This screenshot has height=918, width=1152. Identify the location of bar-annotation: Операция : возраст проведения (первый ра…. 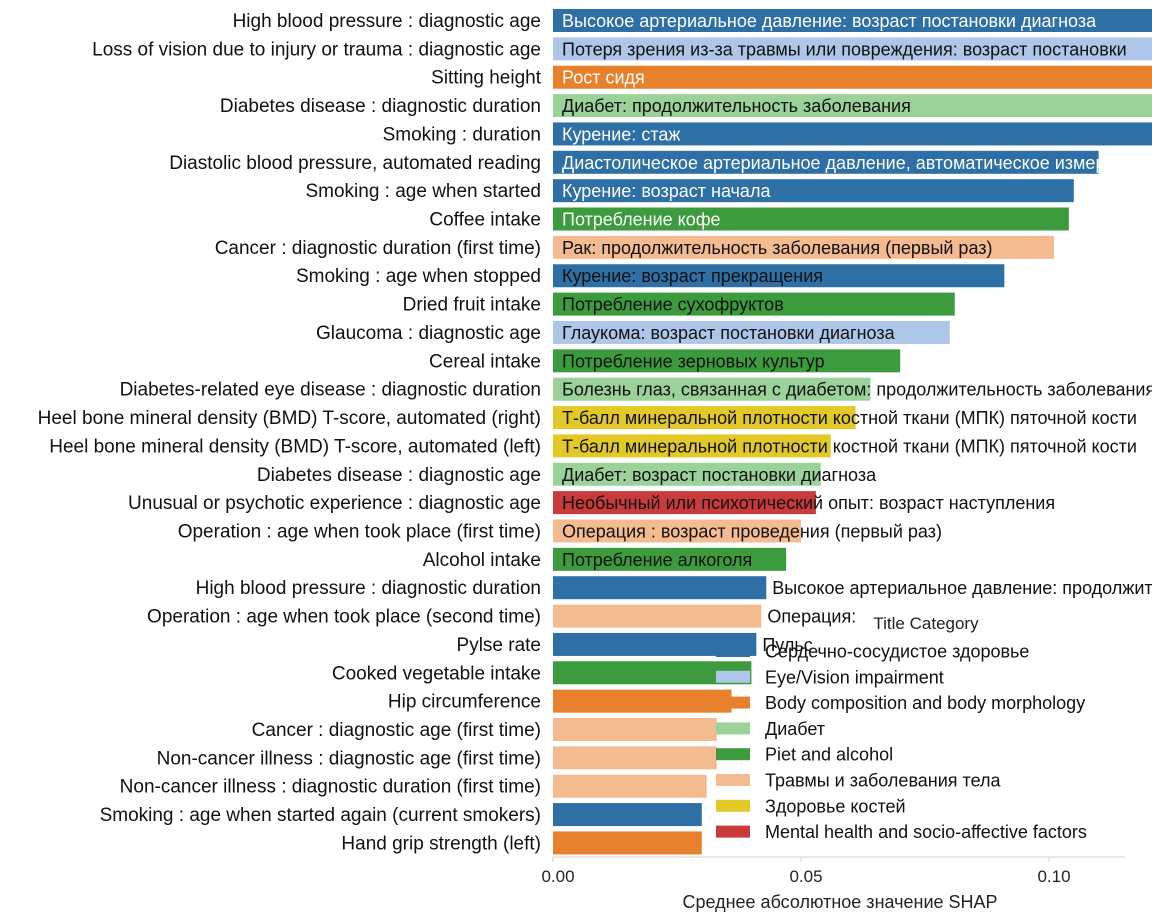
(752, 531).